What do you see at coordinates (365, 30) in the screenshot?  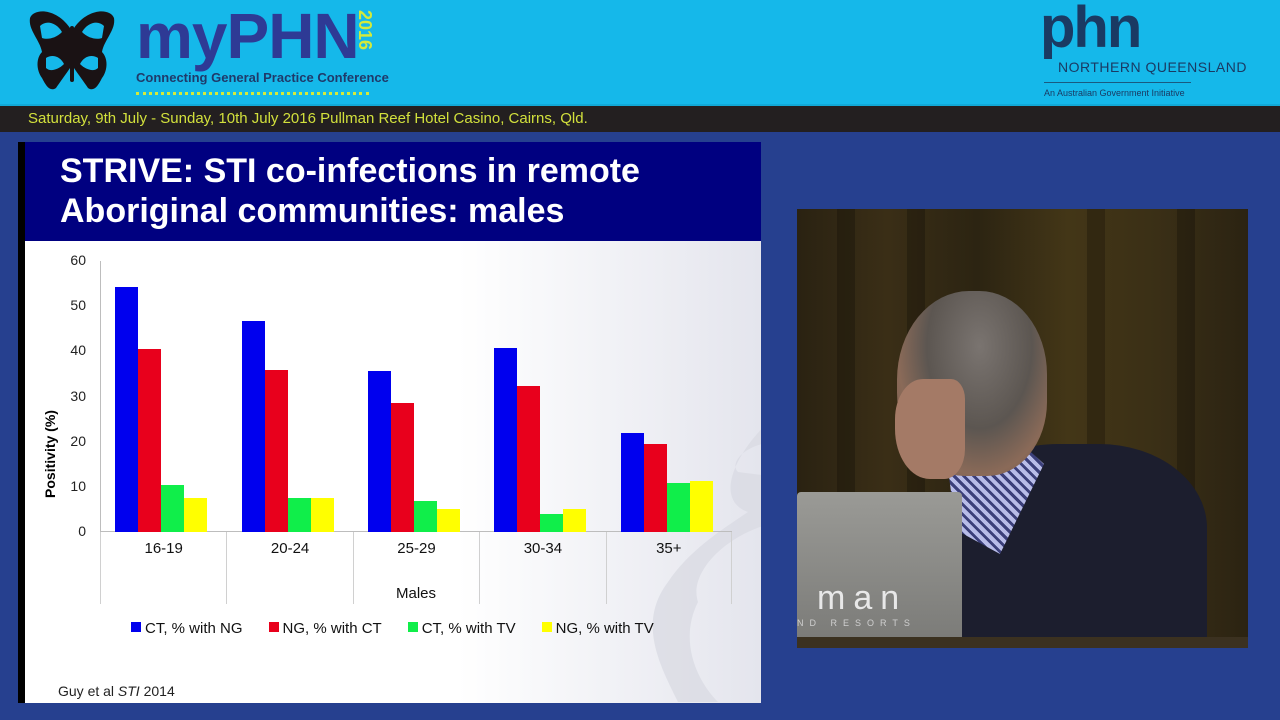 I see `brand-year: 2016` at bounding box center [365, 30].